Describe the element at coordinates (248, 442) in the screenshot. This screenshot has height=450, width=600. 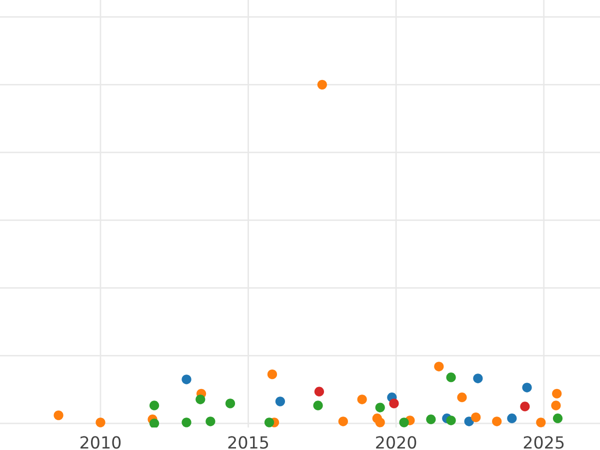
I see `x-tick-label: 2015` at that location.